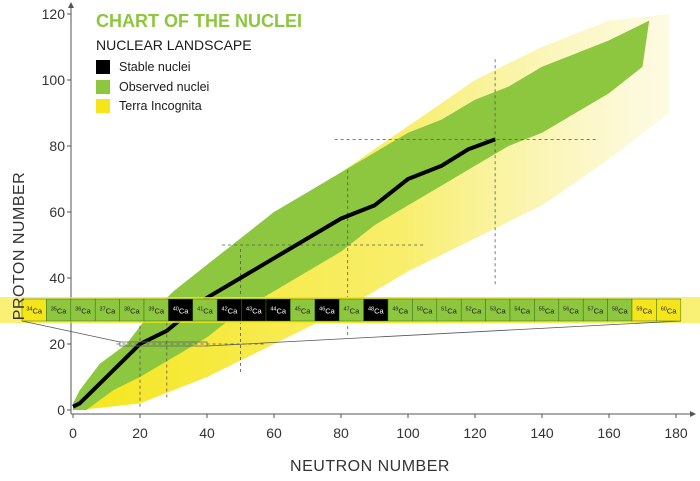 Image resolution: width=700 pixels, height=481 pixels. I want to click on isotope-label: 41Ca, so click(205, 311).